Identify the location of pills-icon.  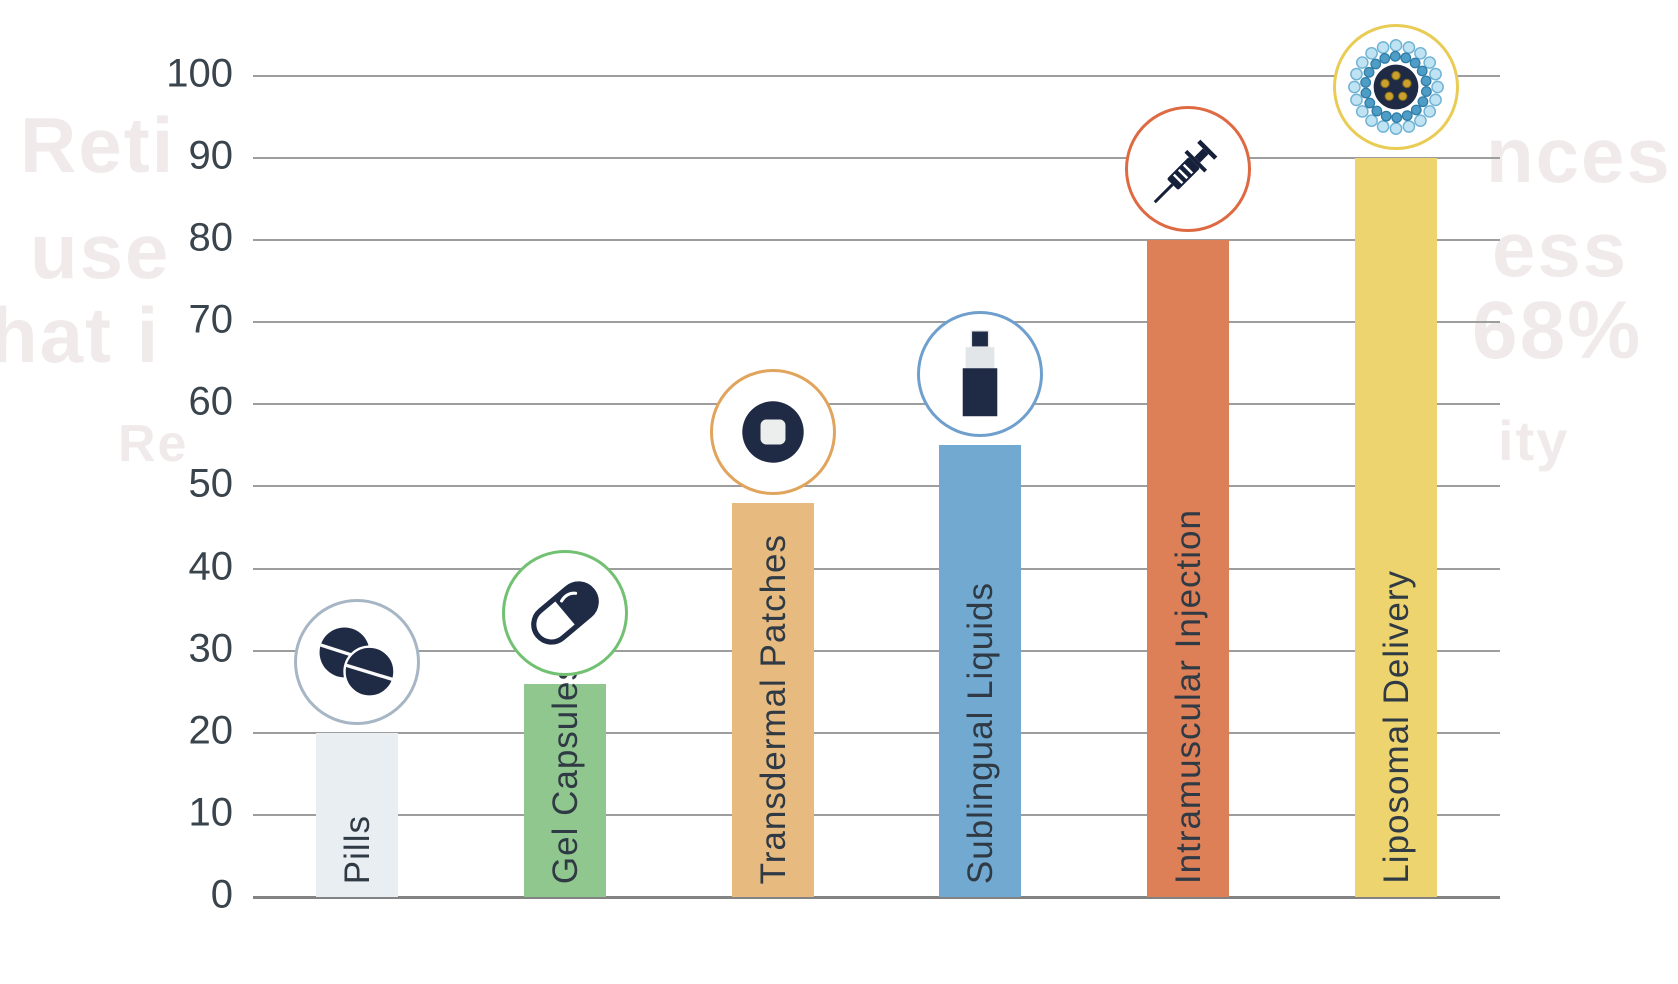
(357, 662).